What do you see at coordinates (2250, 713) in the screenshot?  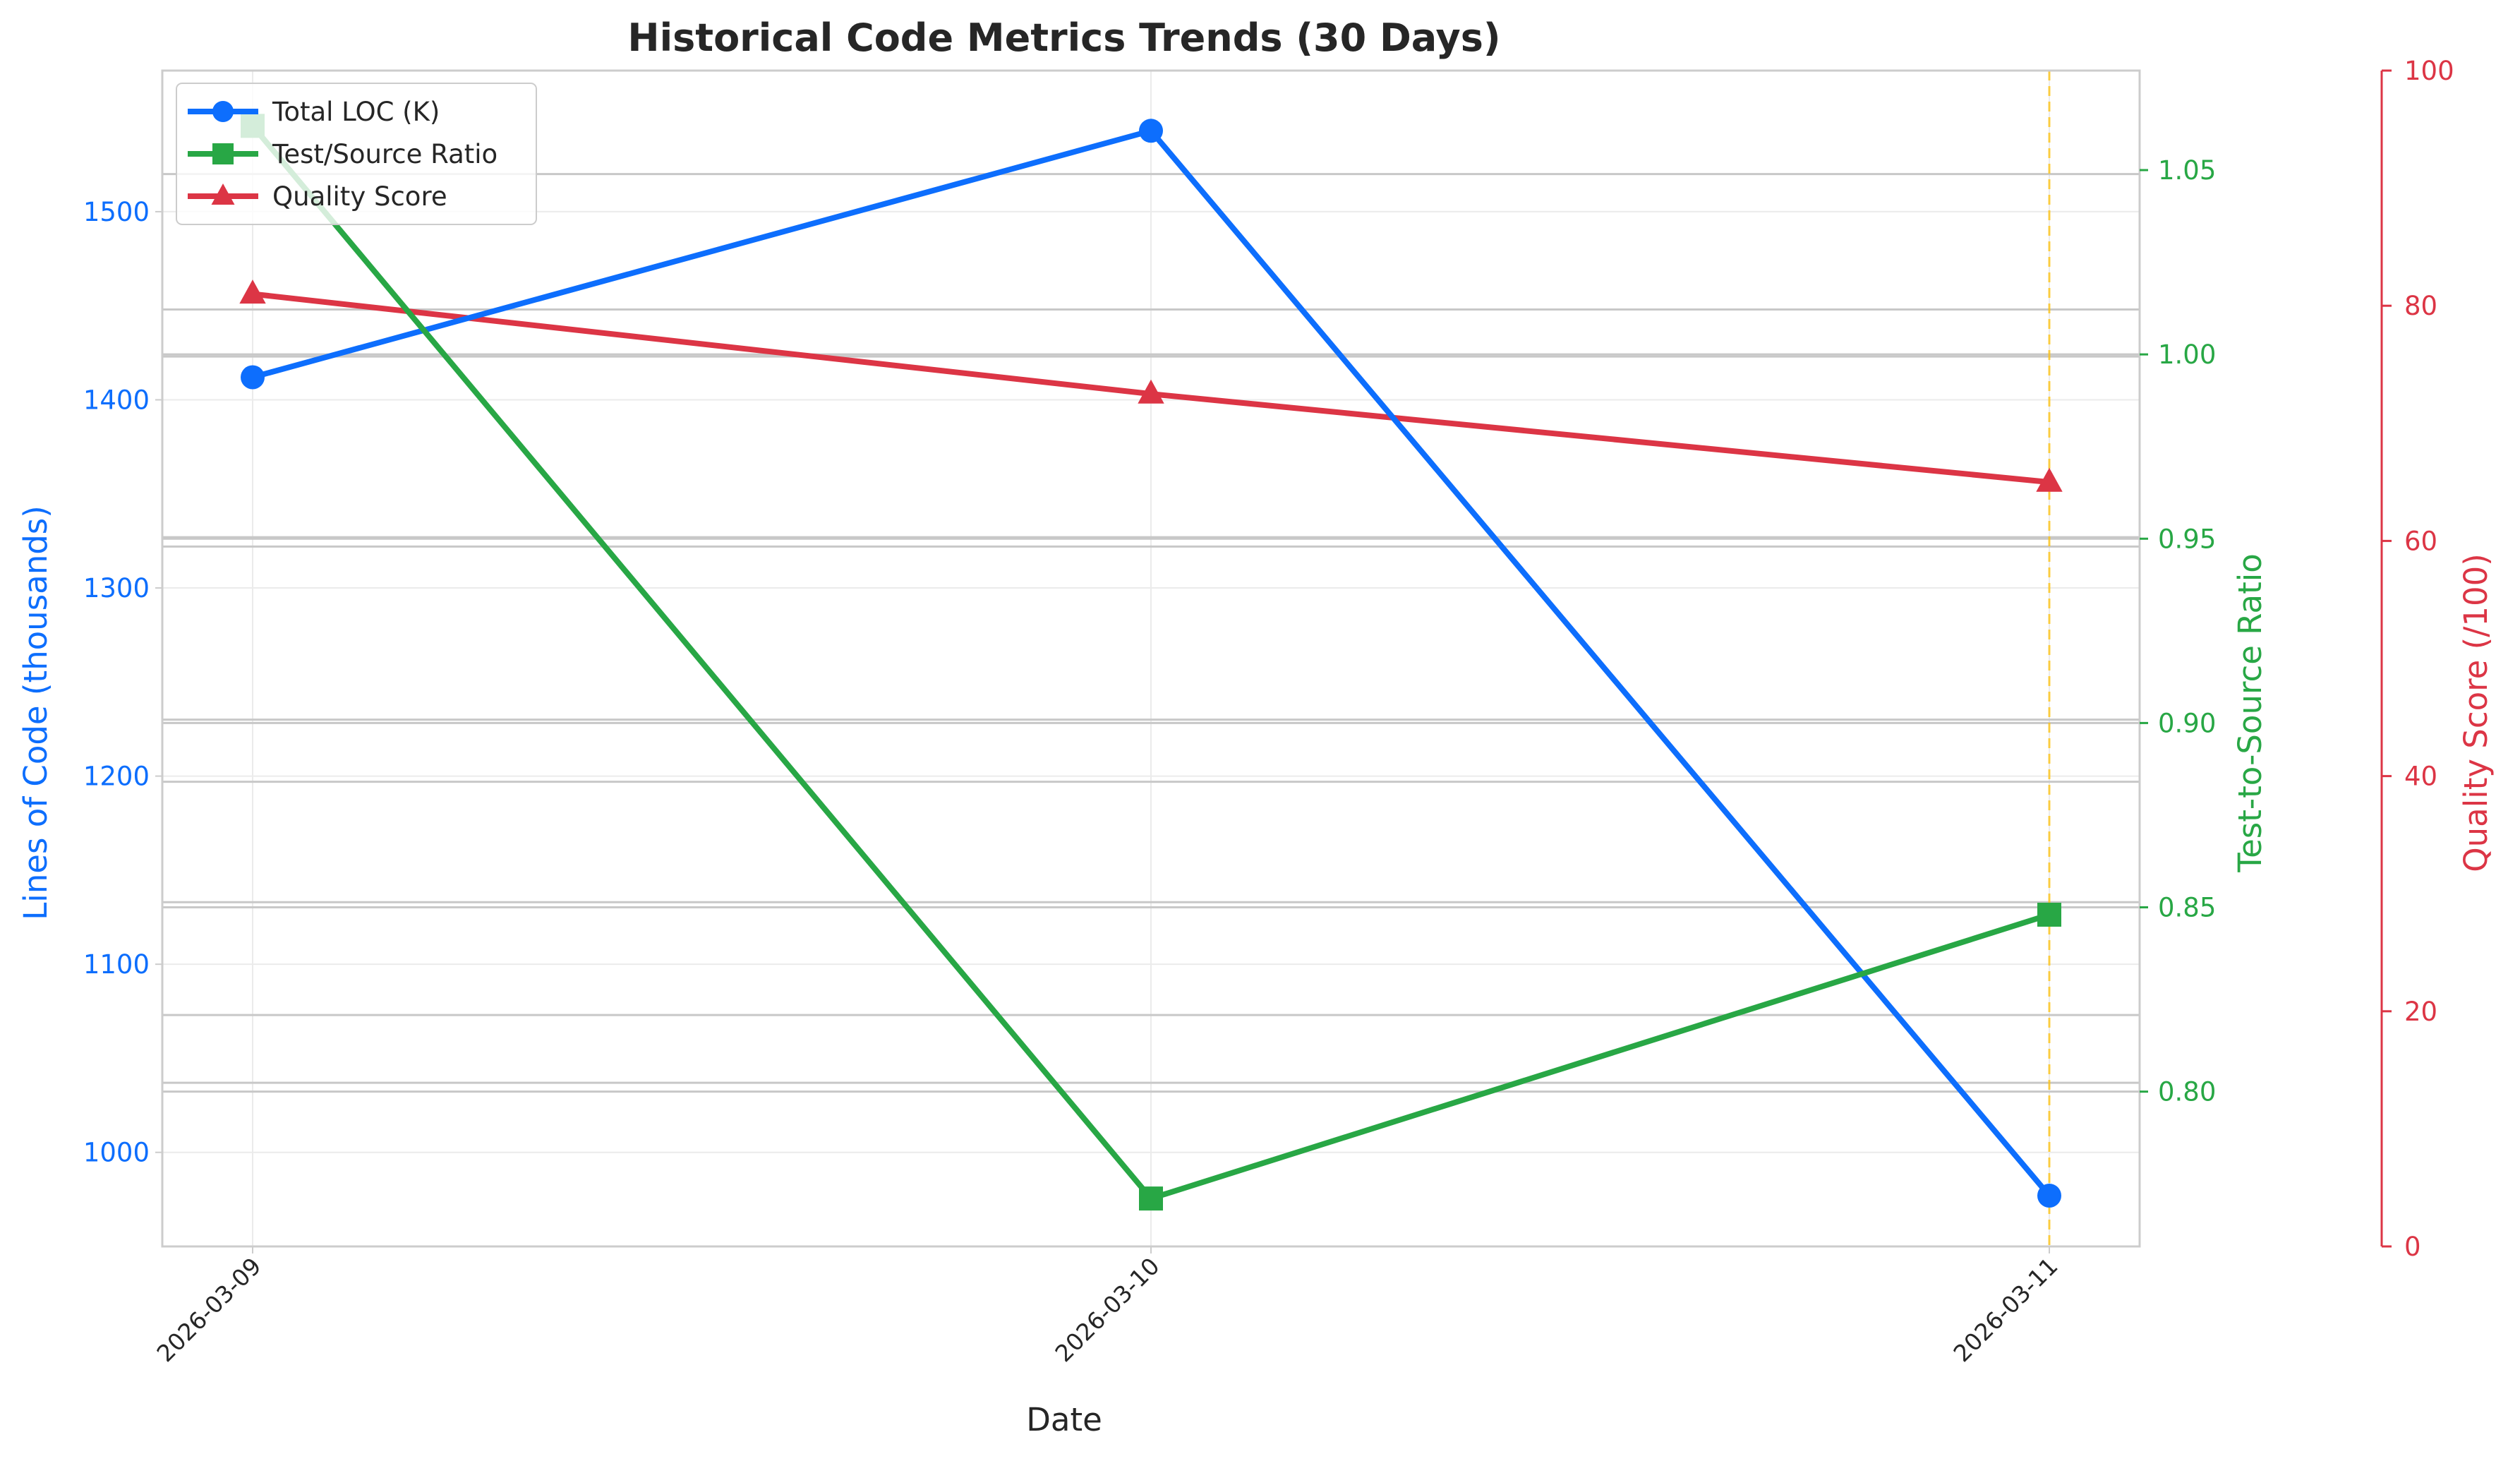 I see `y-axis-label-right: Test-to-Source Ratio` at bounding box center [2250, 713].